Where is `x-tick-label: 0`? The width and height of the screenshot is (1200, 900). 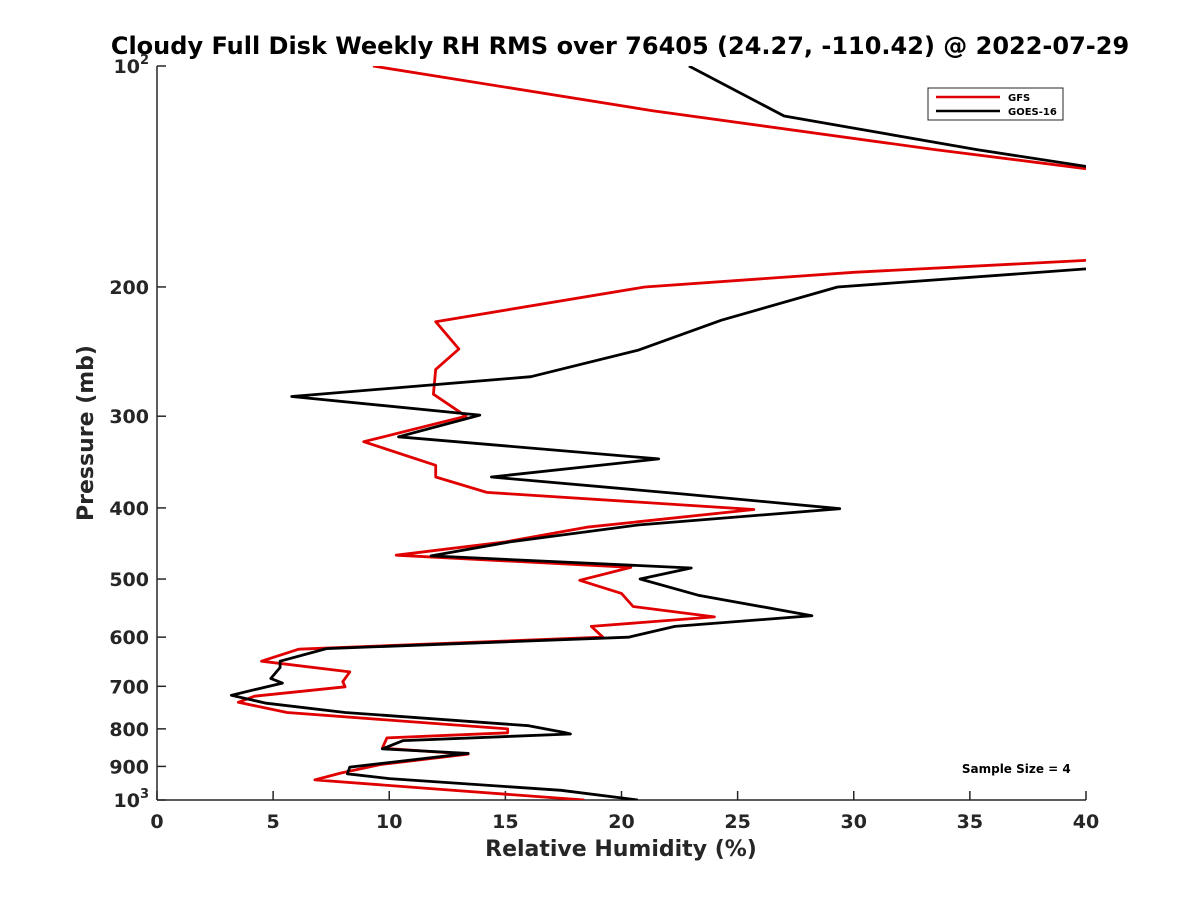
x-tick-label: 0 is located at coordinates (156, 822).